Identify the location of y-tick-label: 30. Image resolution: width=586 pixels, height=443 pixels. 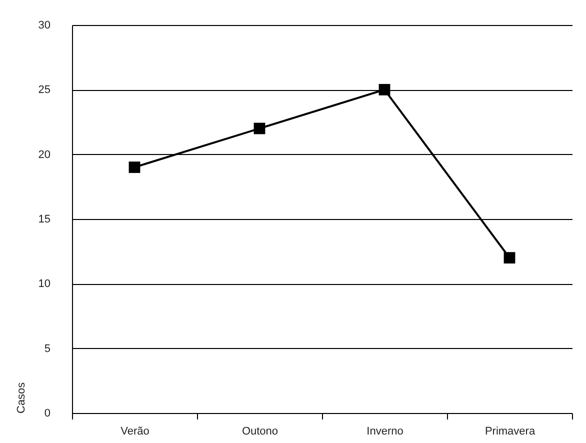
(44, 26).